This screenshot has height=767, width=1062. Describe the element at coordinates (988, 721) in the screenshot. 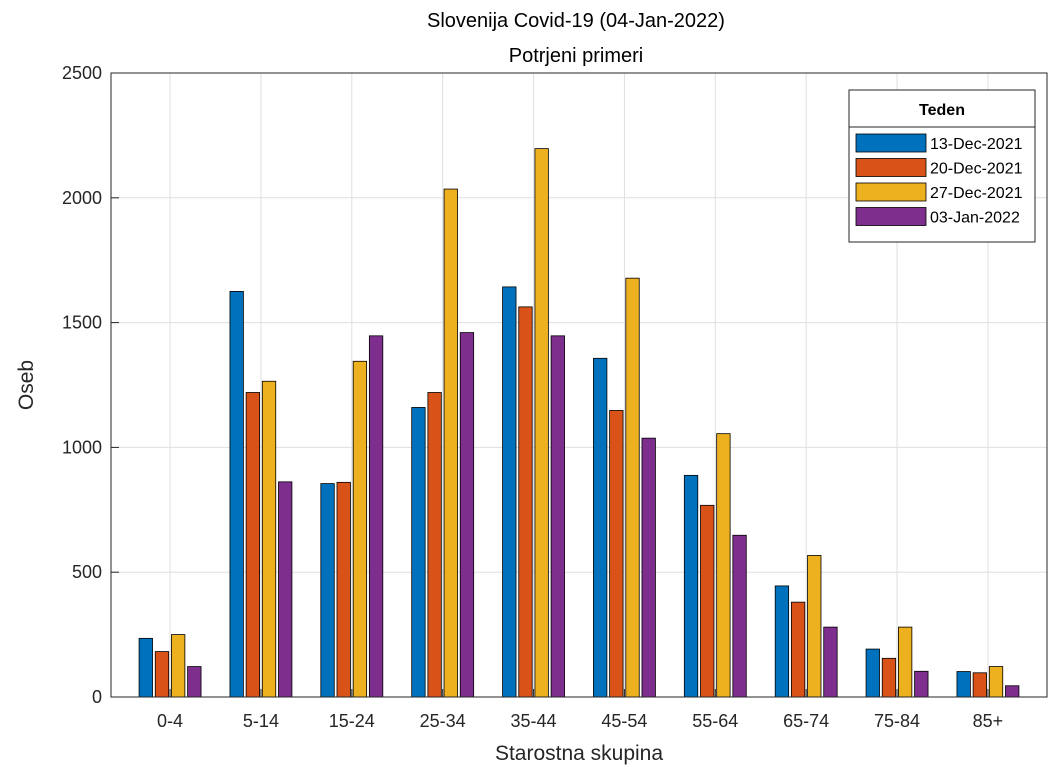

I see `x-tick-label: 85+` at that location.